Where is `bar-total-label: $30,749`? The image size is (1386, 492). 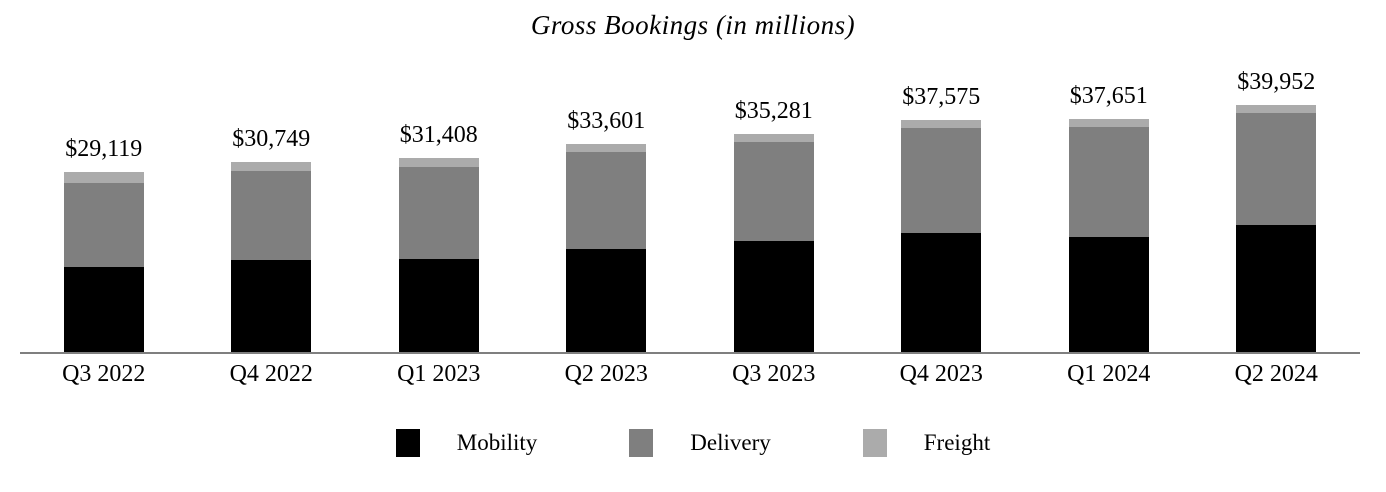 bar-total-label: $30,749 is located at coordinates (271, 138).